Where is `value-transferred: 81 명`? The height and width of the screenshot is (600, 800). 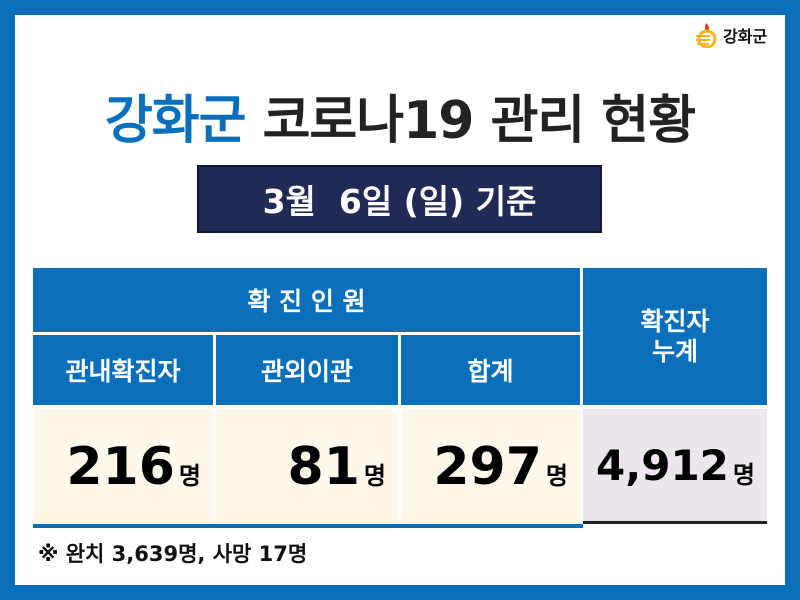 value-transferred: 81 명 is located at coordinates (307, 466).